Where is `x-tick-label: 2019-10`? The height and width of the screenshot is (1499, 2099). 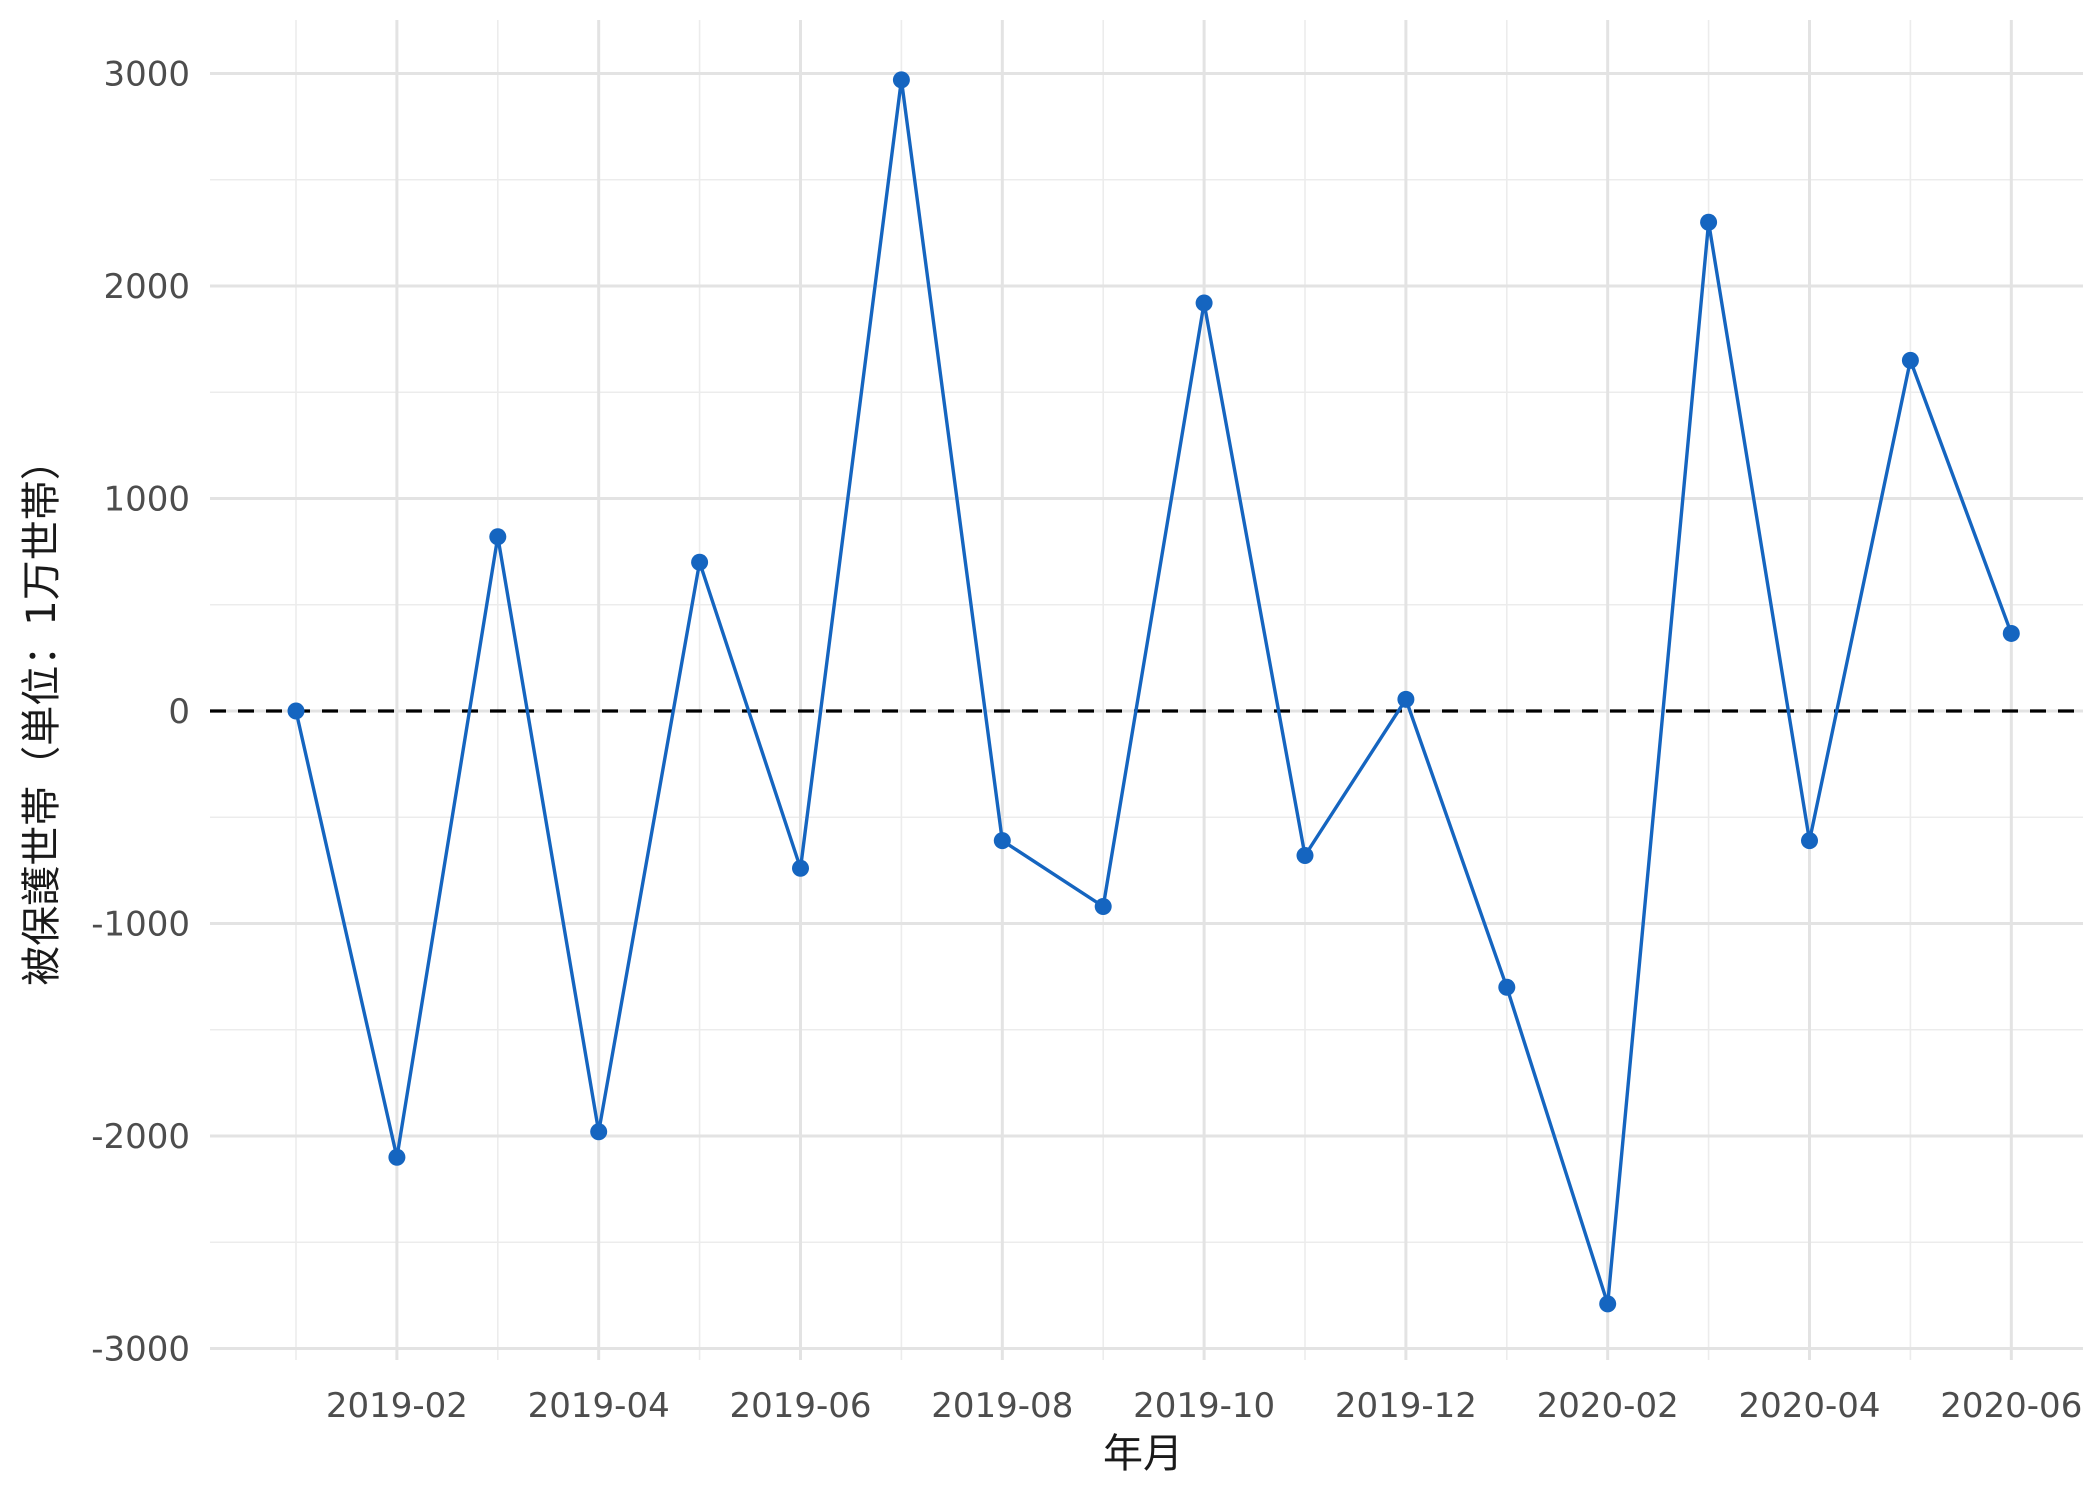 x-tick-label: 2019-10 is located at coordinates (1204, 1406).